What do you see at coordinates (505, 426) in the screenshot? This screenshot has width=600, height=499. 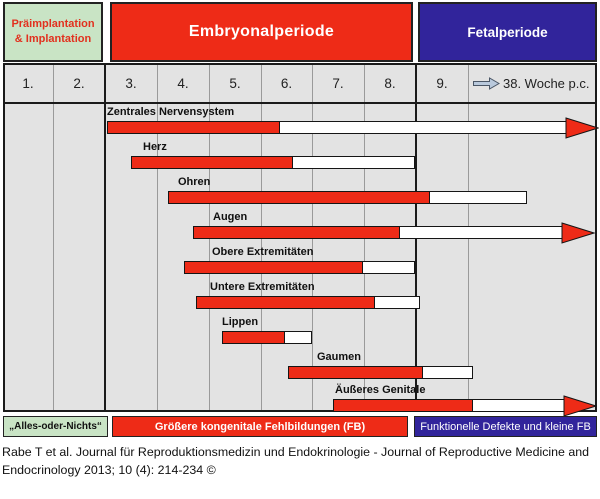 I see `legend-functional-defects: Funktionelle Defekte und kleine FB` at bounding box center [505, 426].